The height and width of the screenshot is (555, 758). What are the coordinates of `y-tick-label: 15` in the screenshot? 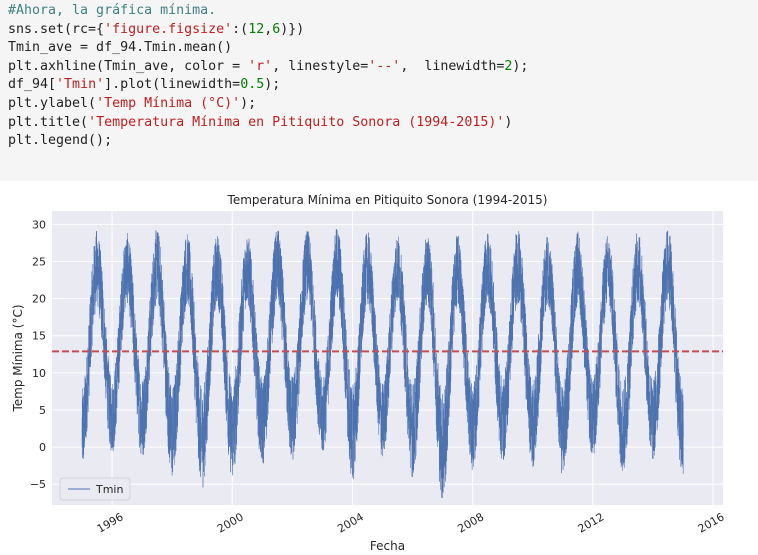 It's located at (39, 336).